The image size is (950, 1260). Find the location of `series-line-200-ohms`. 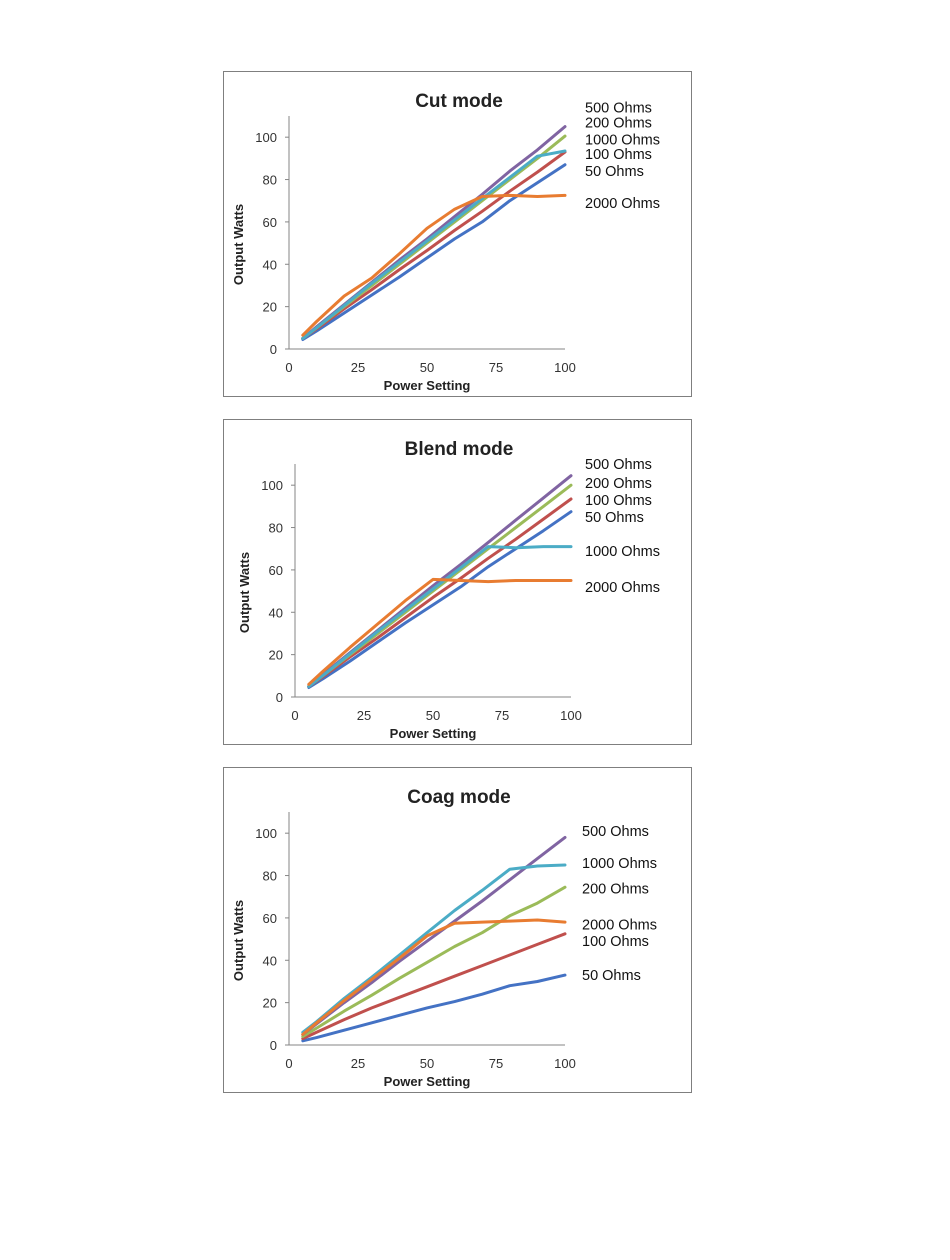

series-line-200-ohms is located at coordinates (434, 961).